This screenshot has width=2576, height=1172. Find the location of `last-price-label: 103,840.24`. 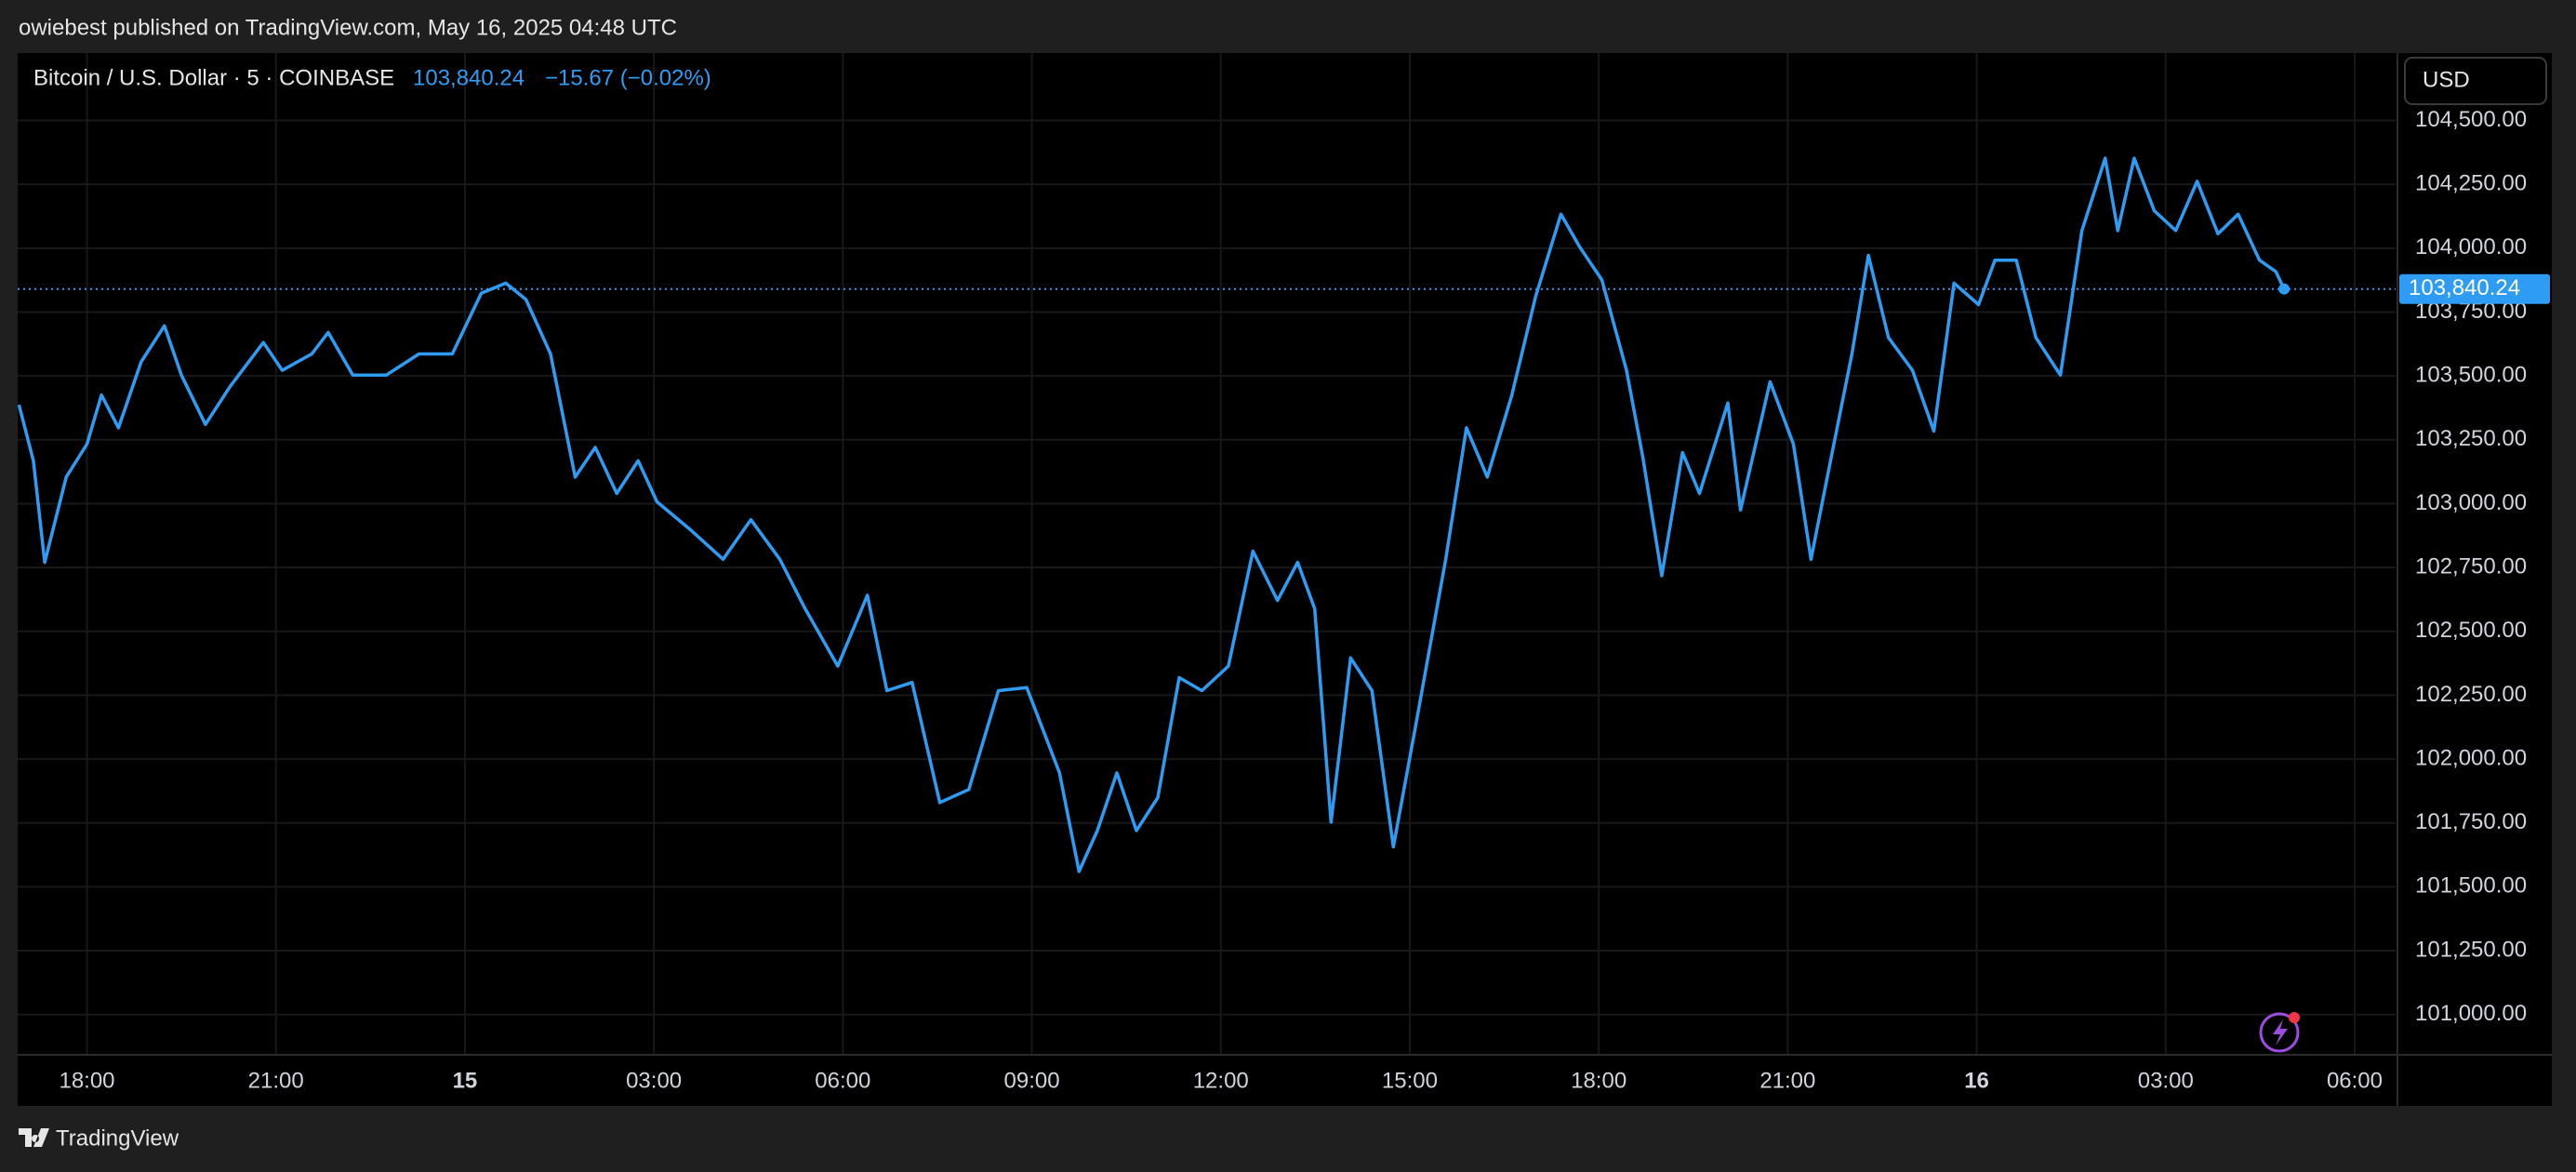

last-price-label: 103,840.24 is located at coordinates (2464, 288).